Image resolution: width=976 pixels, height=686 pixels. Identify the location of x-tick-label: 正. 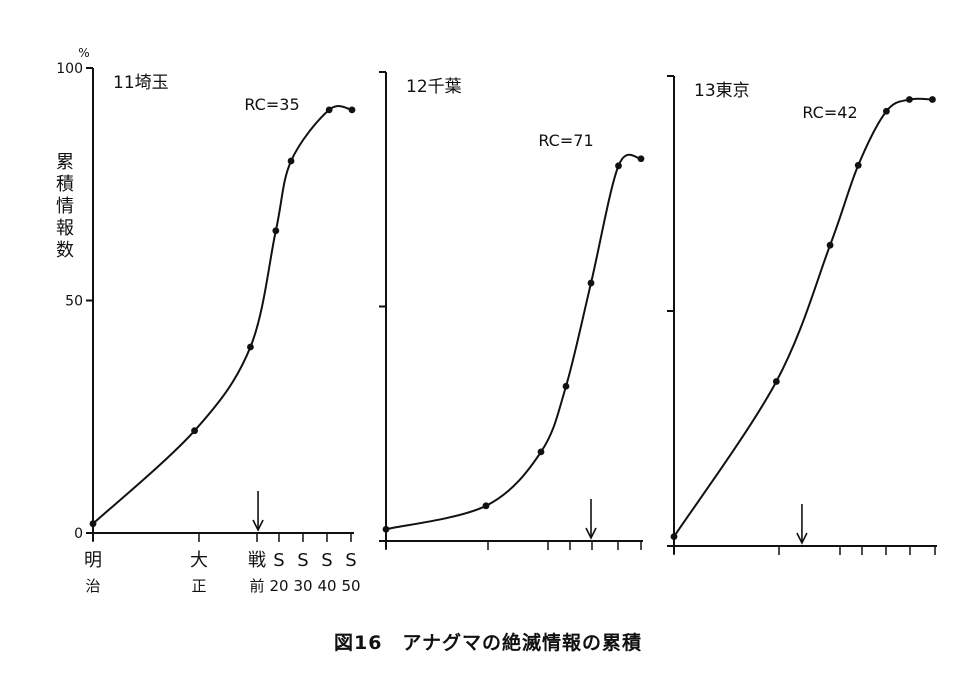
(198, 586).